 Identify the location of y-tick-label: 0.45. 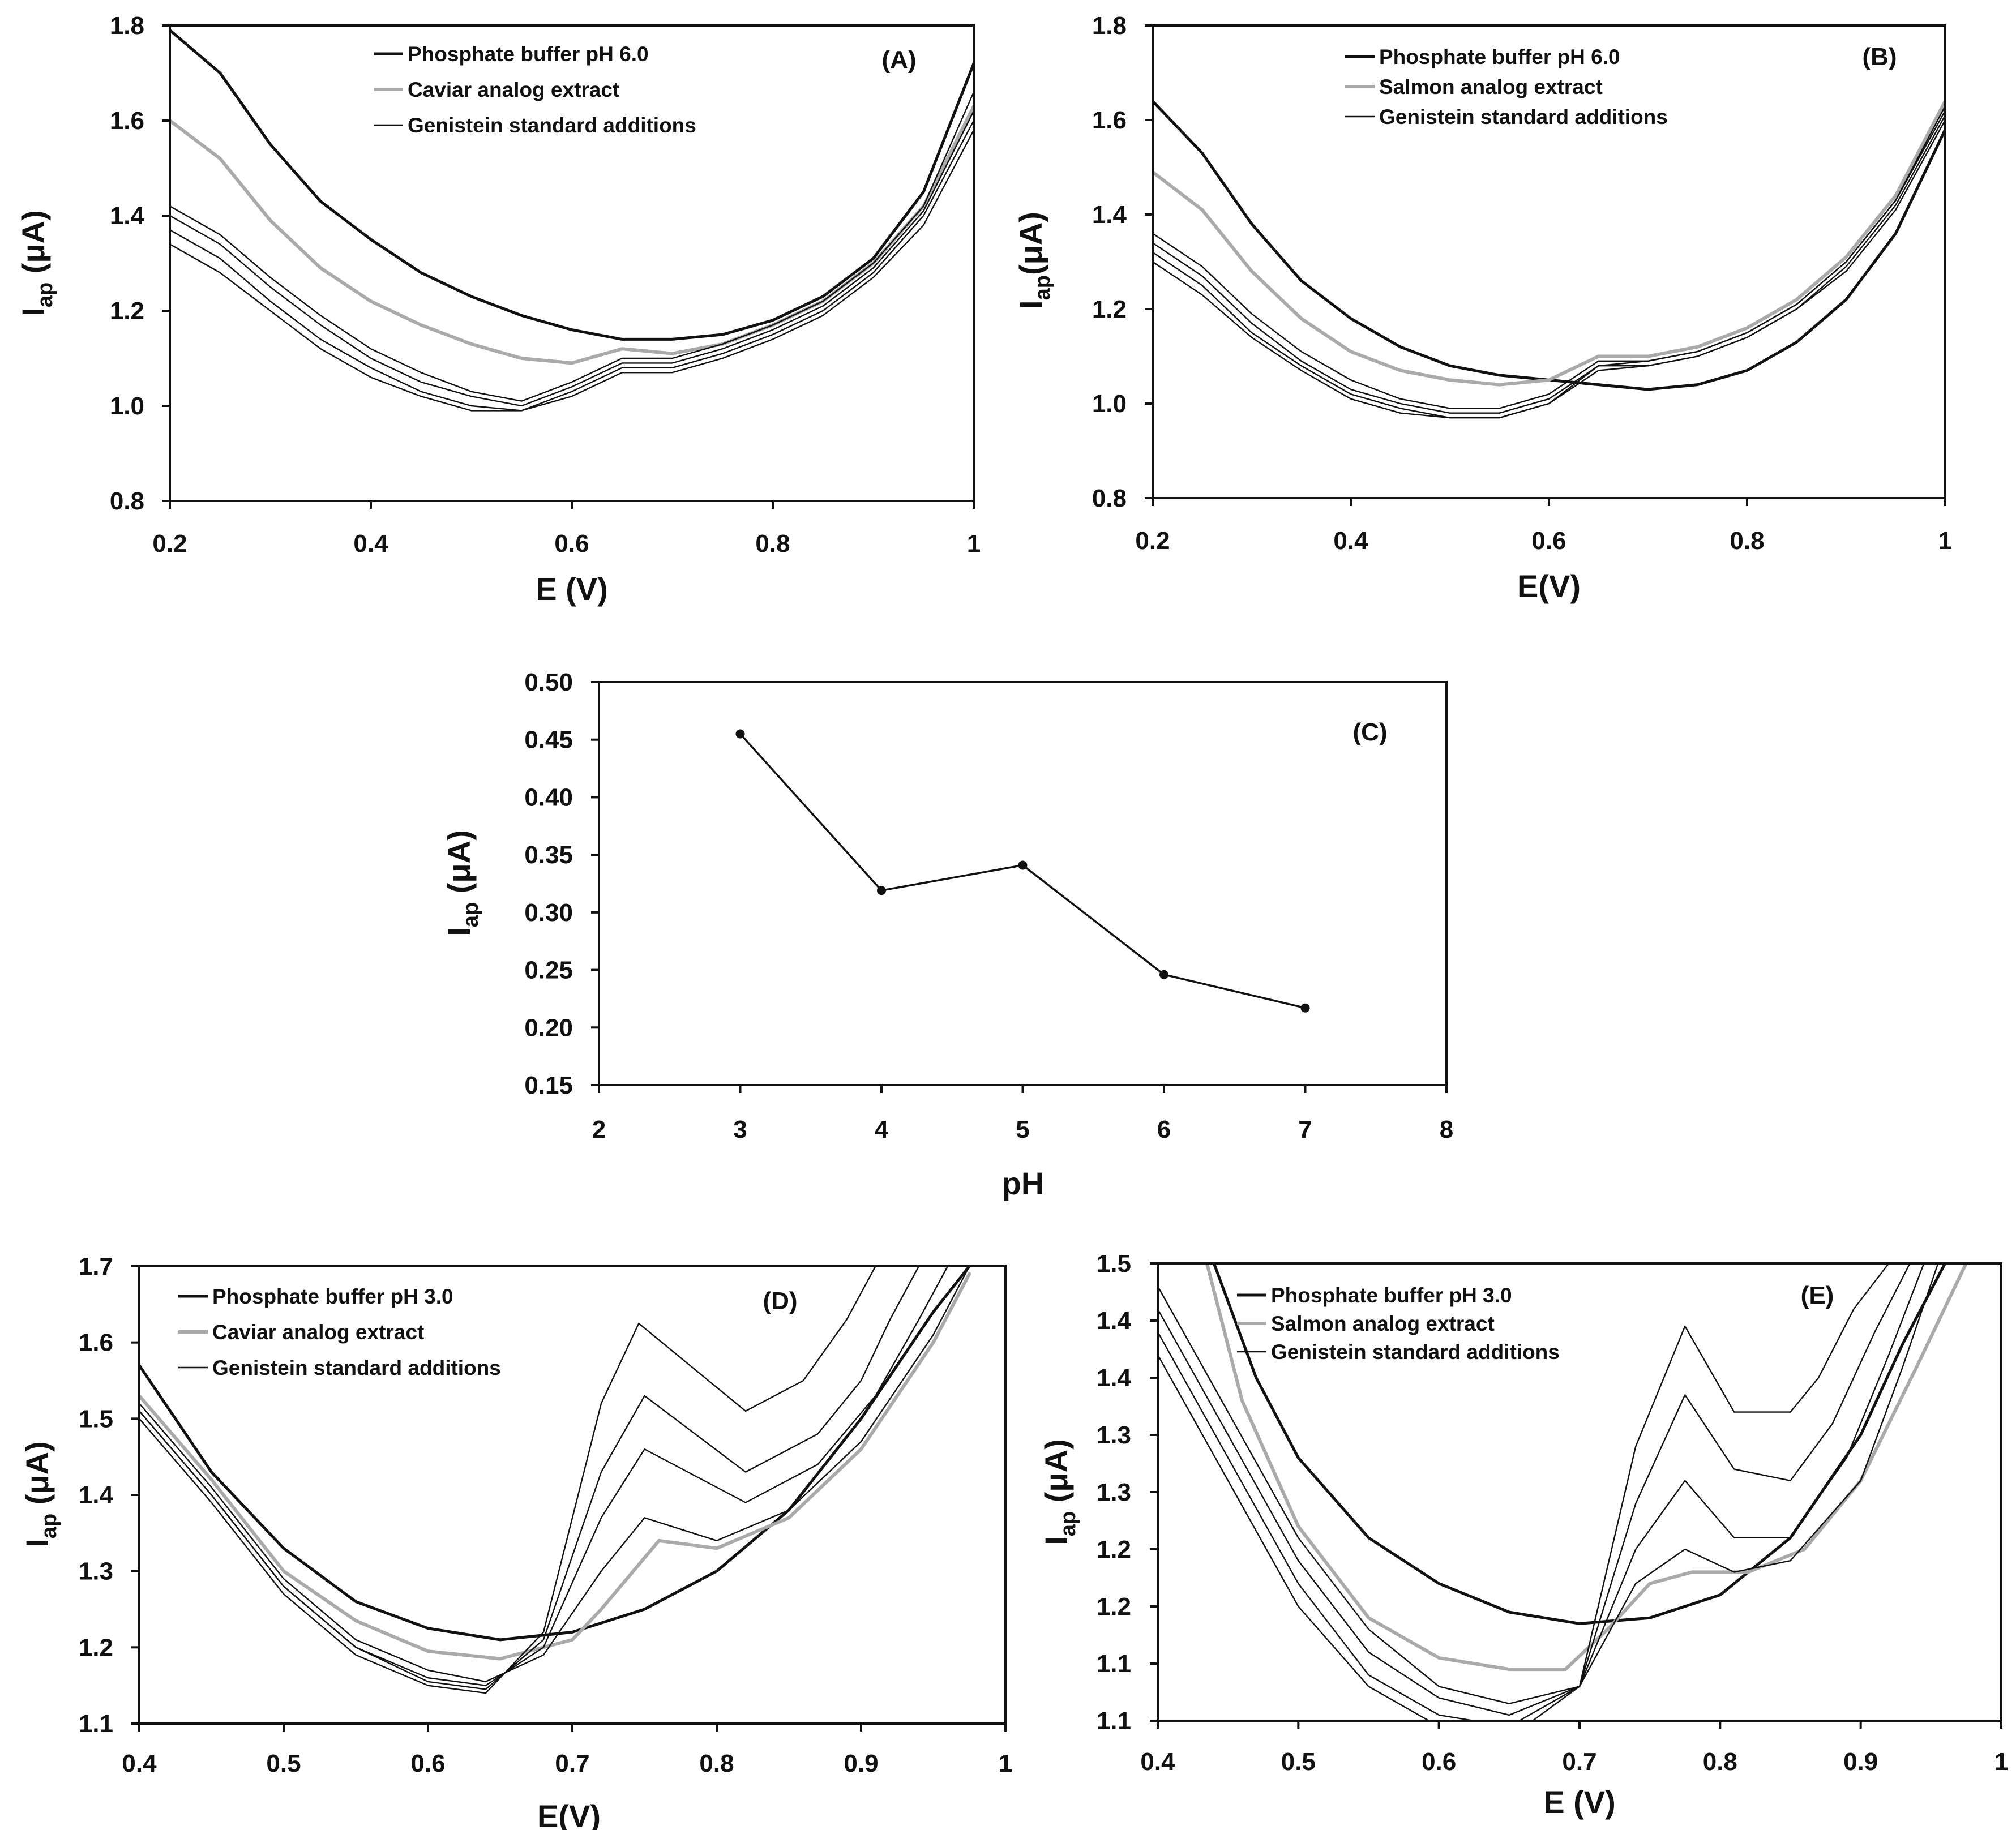
(548, 740).